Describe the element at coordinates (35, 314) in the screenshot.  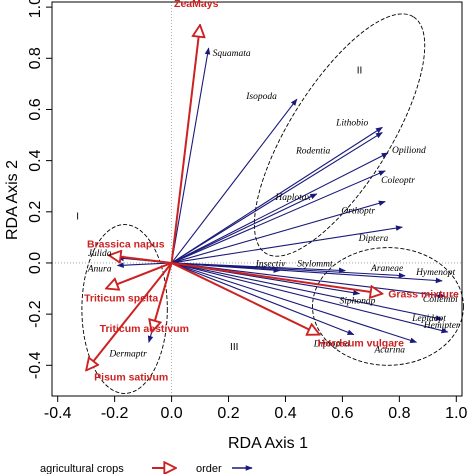
I see `y-tick-label: -0.2` at that location.